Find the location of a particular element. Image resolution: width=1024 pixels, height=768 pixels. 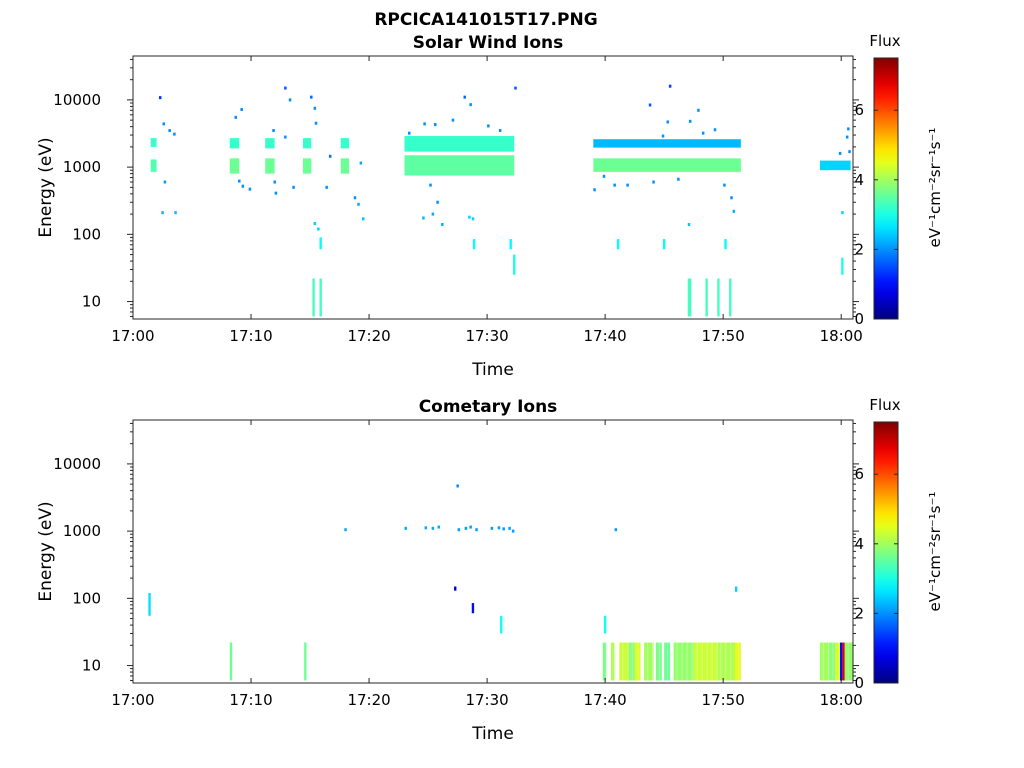

colorbar-tick-label: 2 is located at coordinates (859, 249).